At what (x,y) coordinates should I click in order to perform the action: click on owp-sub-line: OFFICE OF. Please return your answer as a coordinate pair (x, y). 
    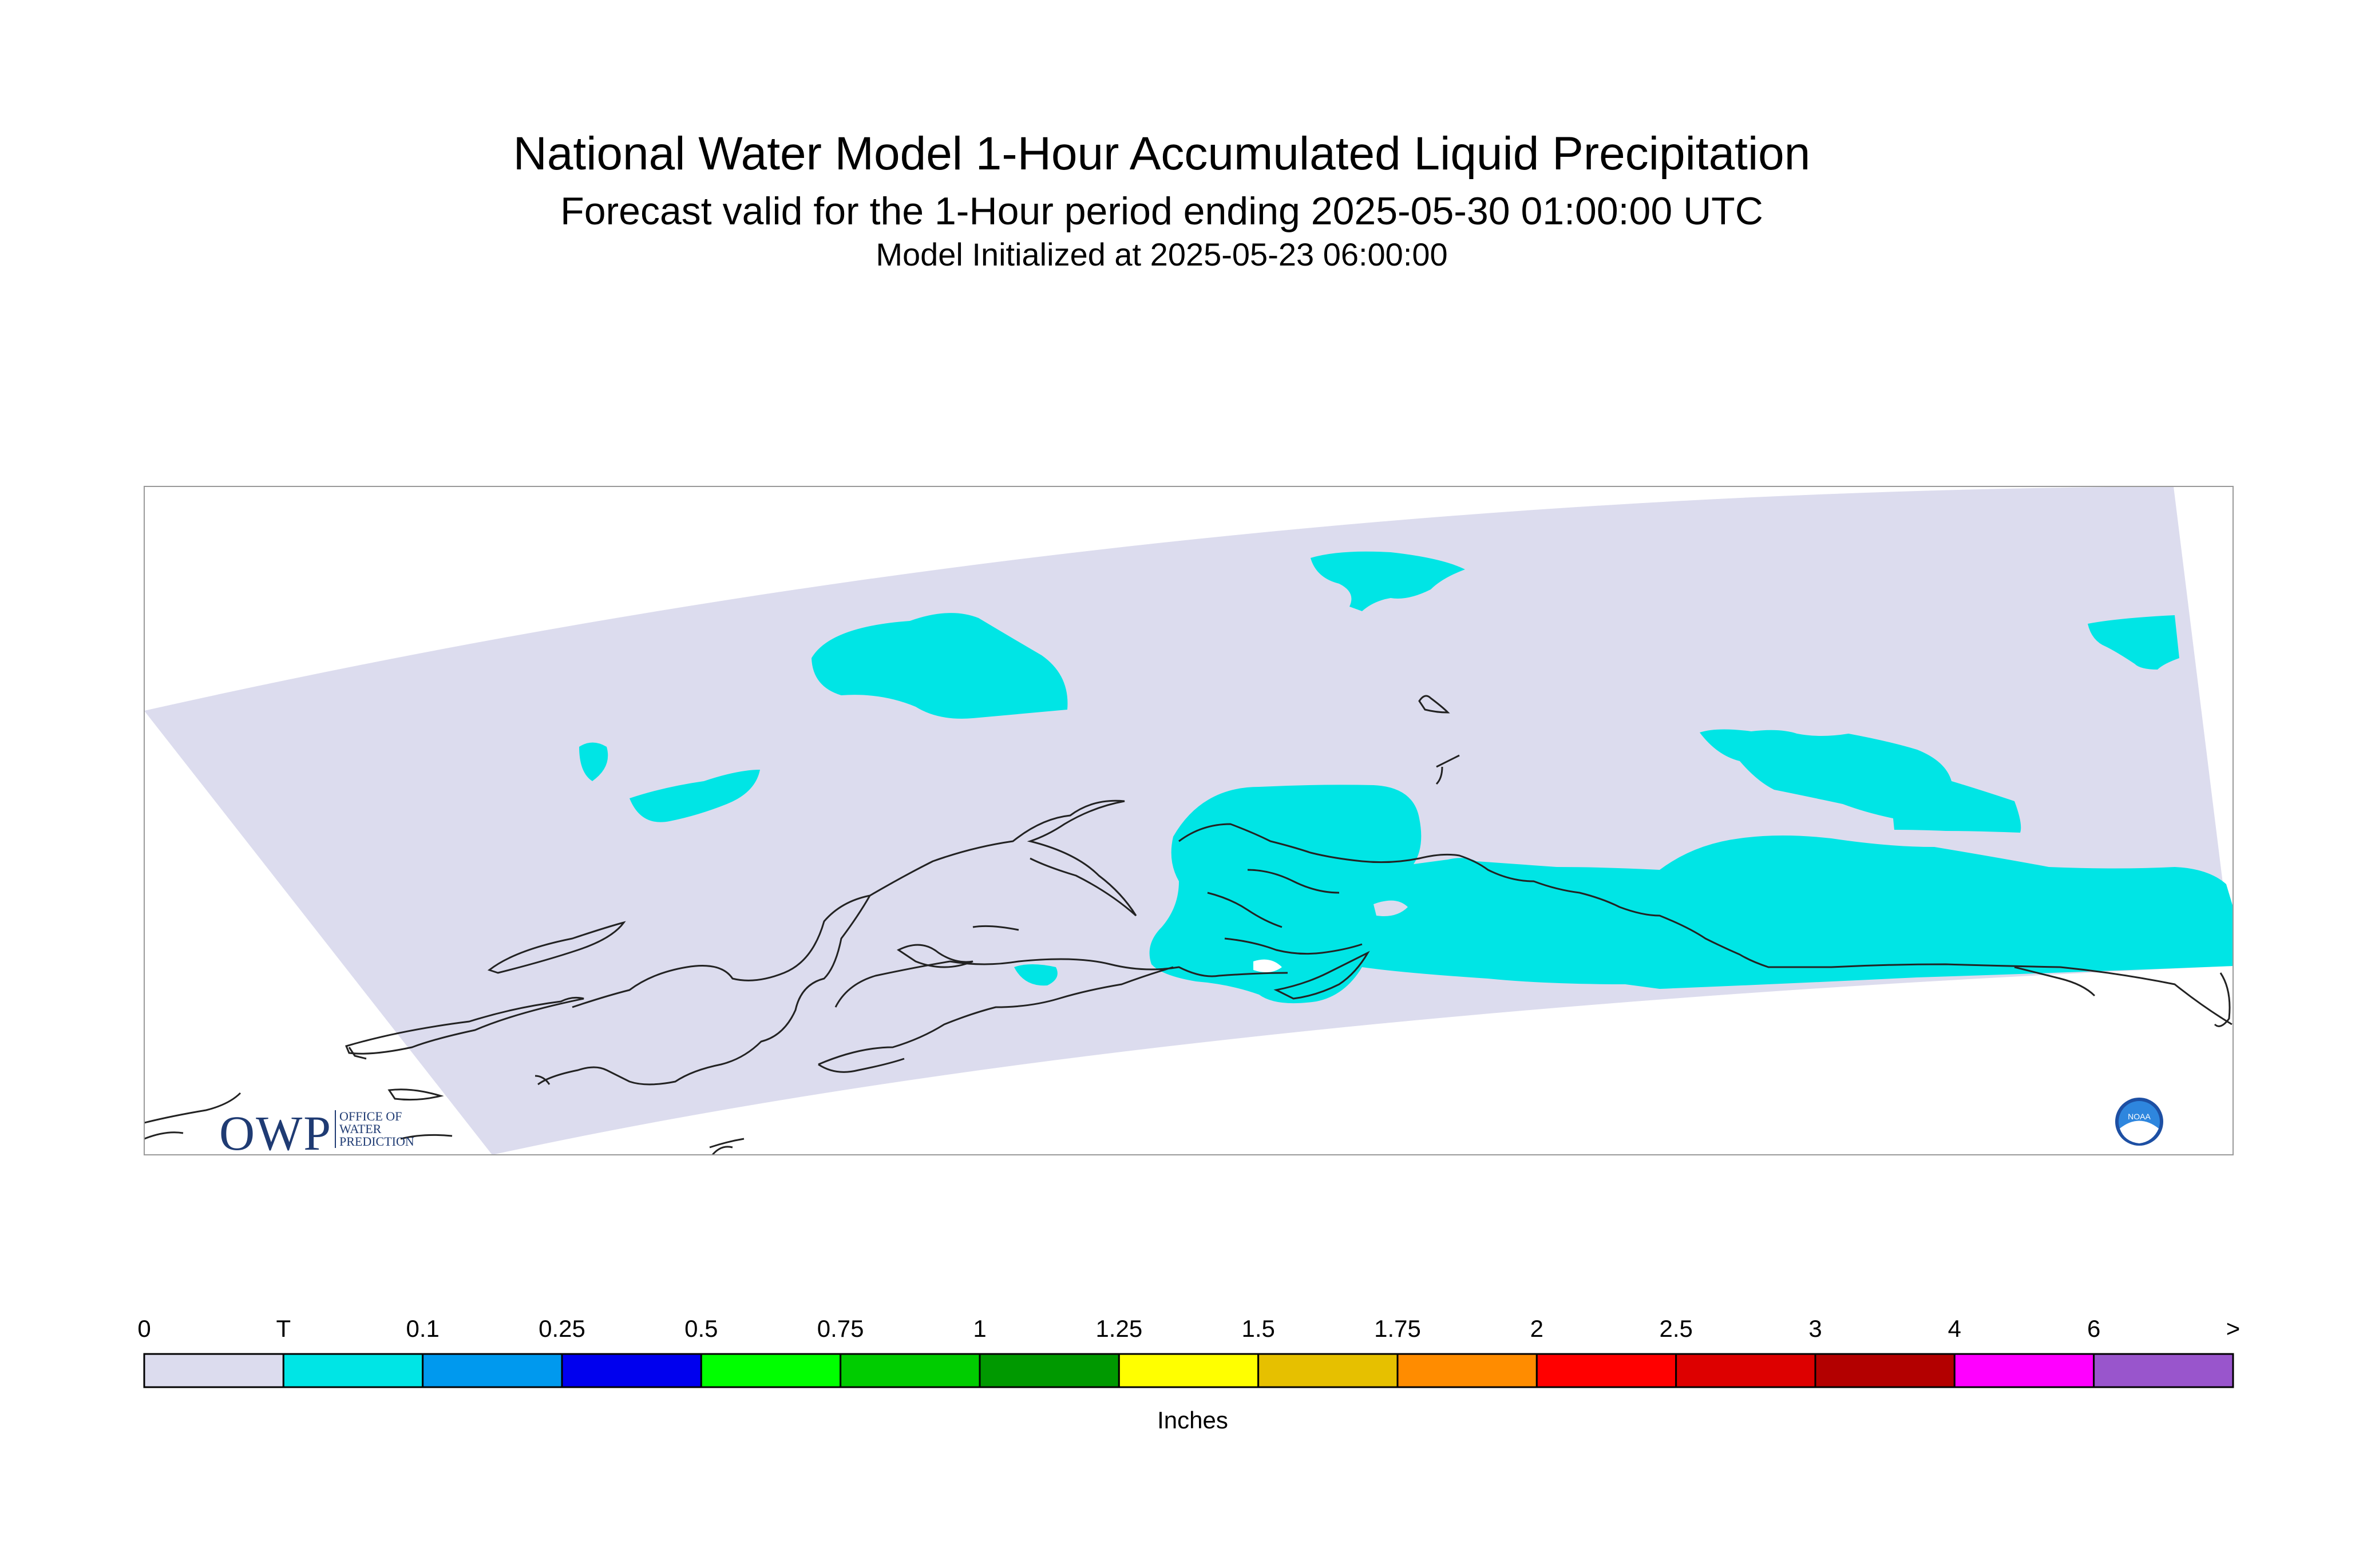
    Looking at the image, I should click on (371, 1116).